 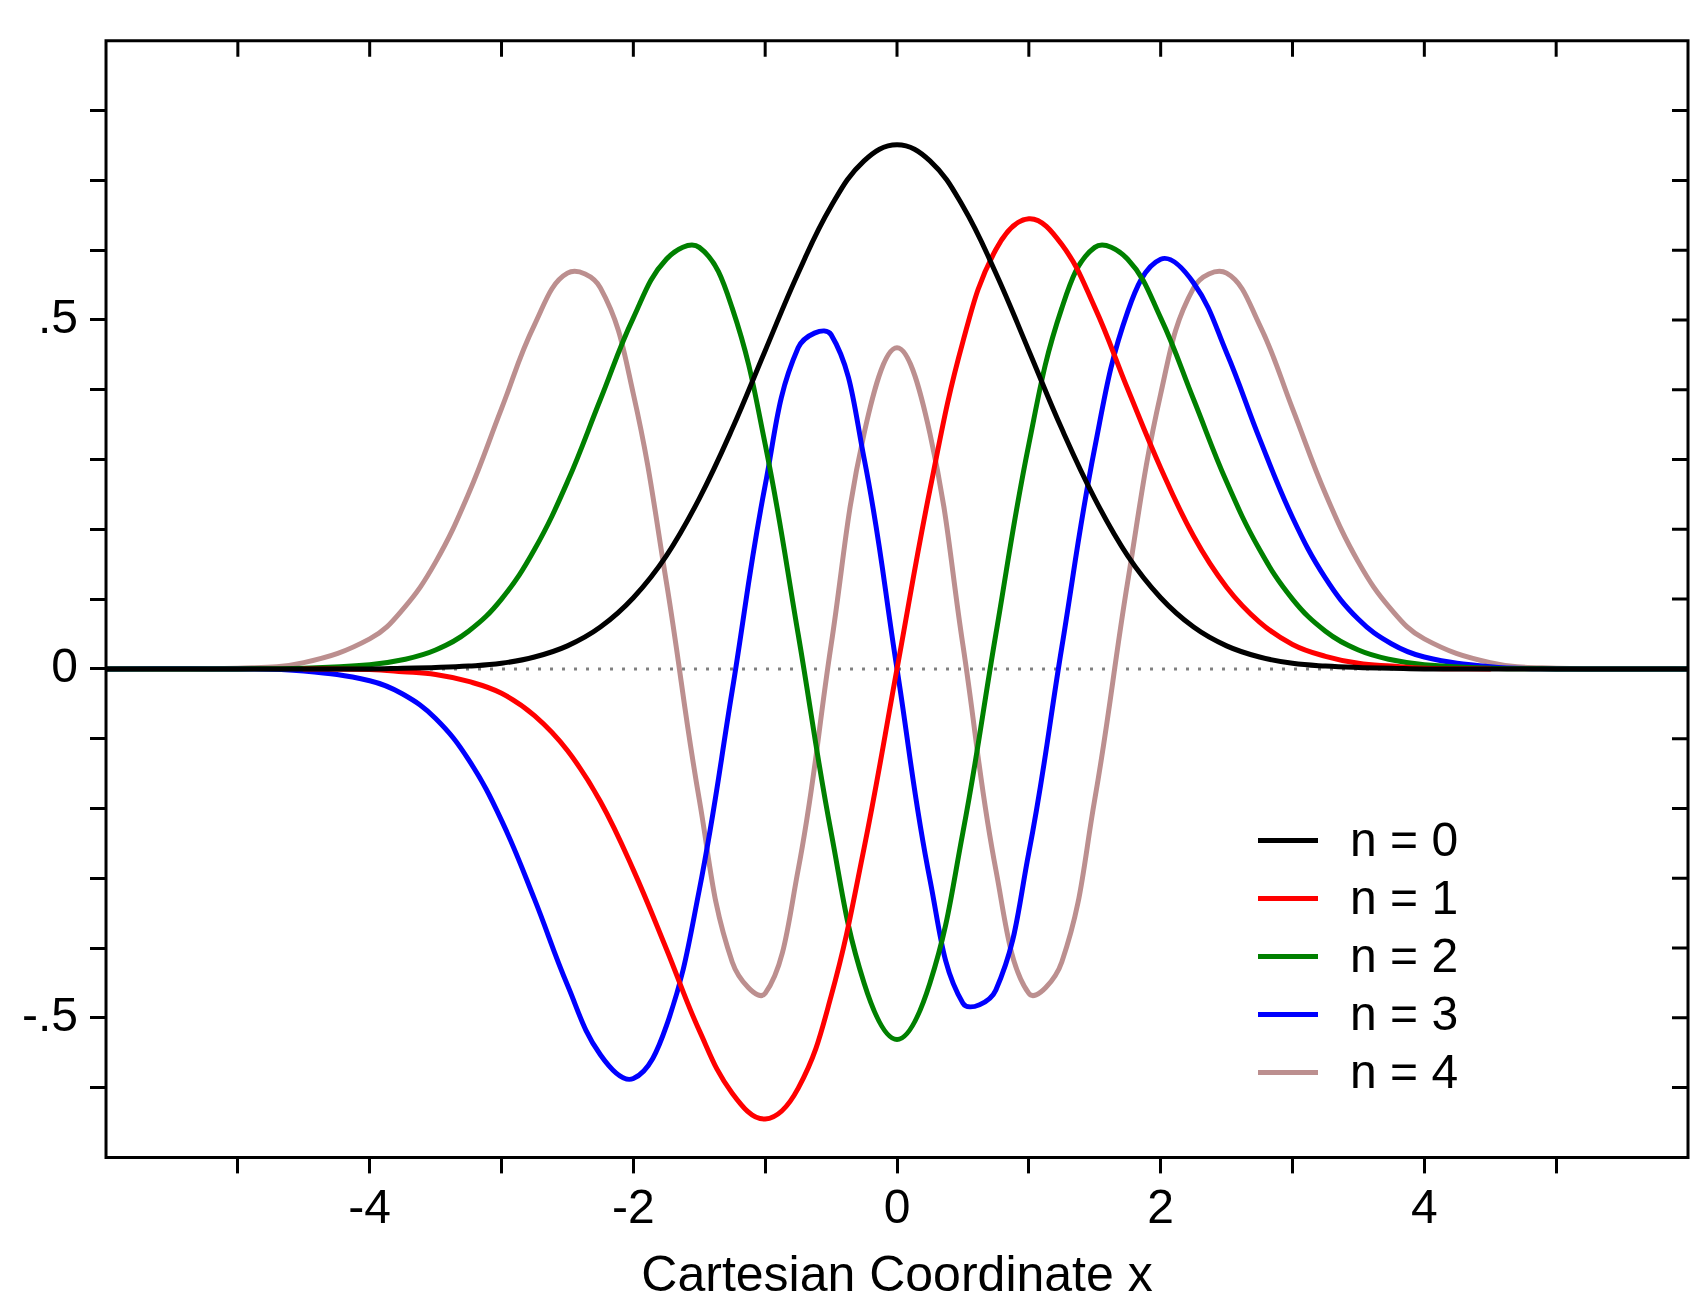 I want to click on legend-label: n = 0, so click(x=1404, y=839).